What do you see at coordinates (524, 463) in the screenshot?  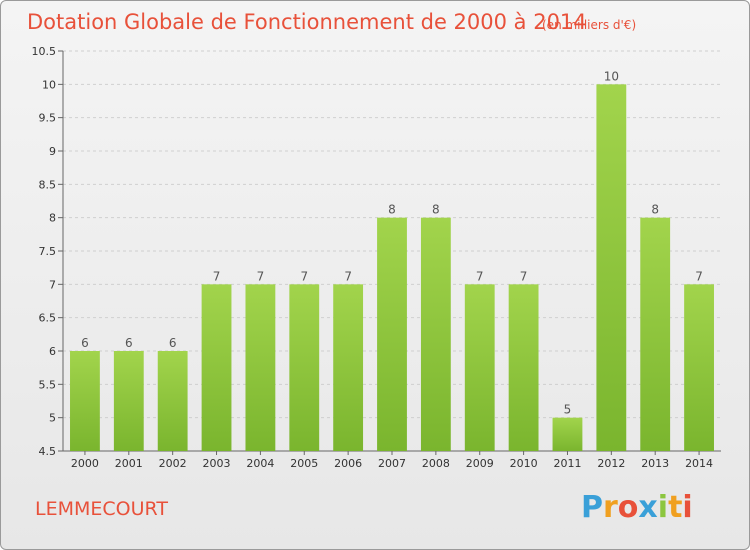 I see `x-tick-label: 2010` at bounding box center [524, 463].